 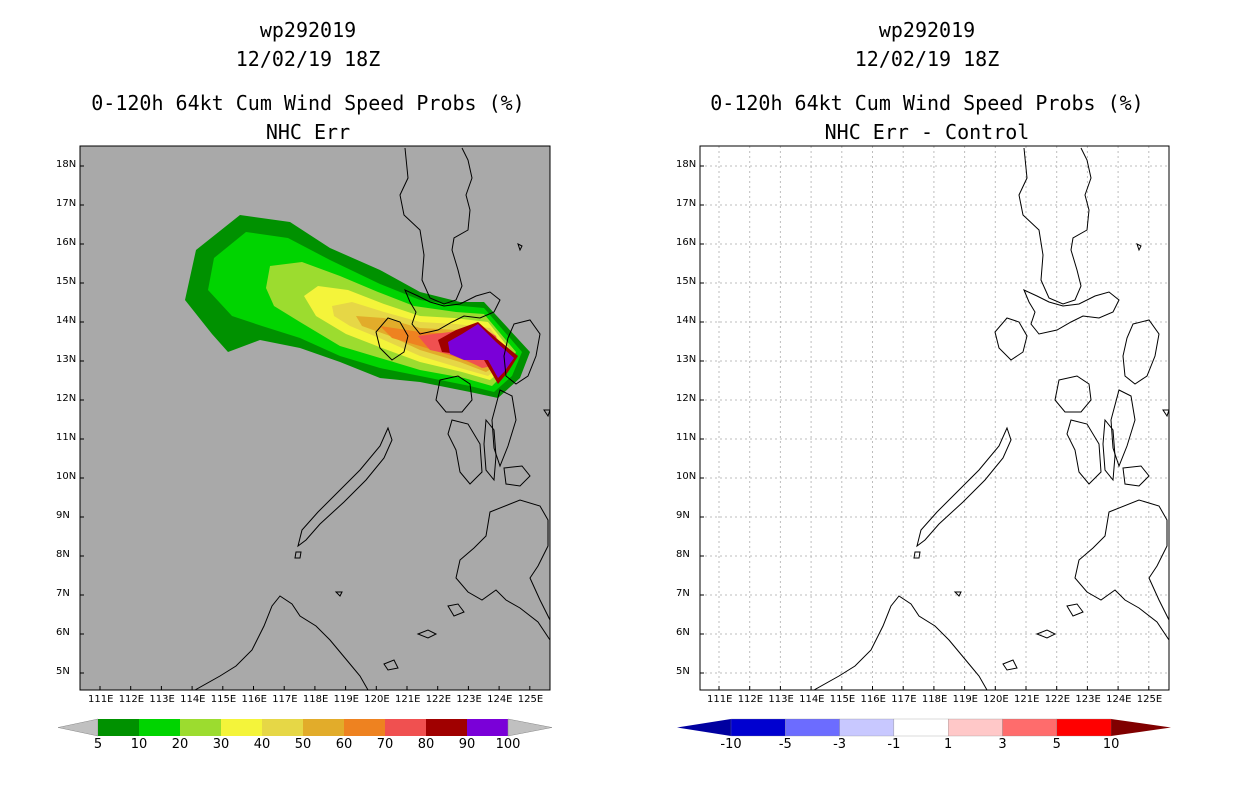 I want to click on right-lat-label: 15N, so click(x=686, y=281).